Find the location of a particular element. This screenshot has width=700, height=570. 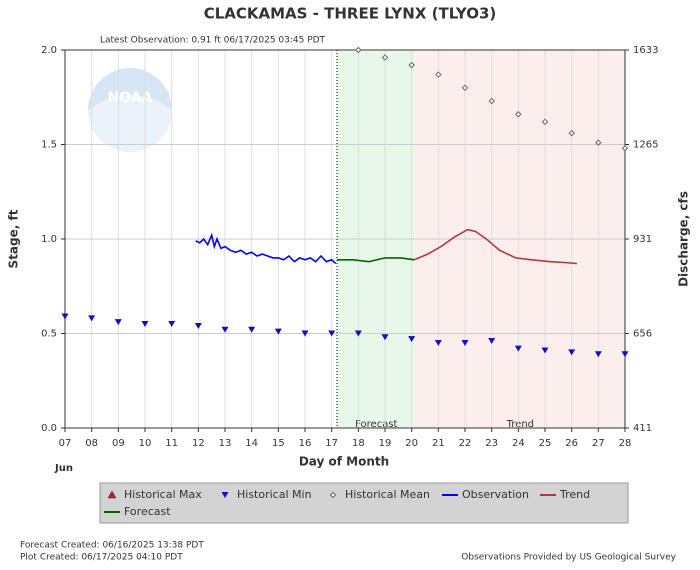

x-tick-label: 11 is located at coordinates (171, 443).